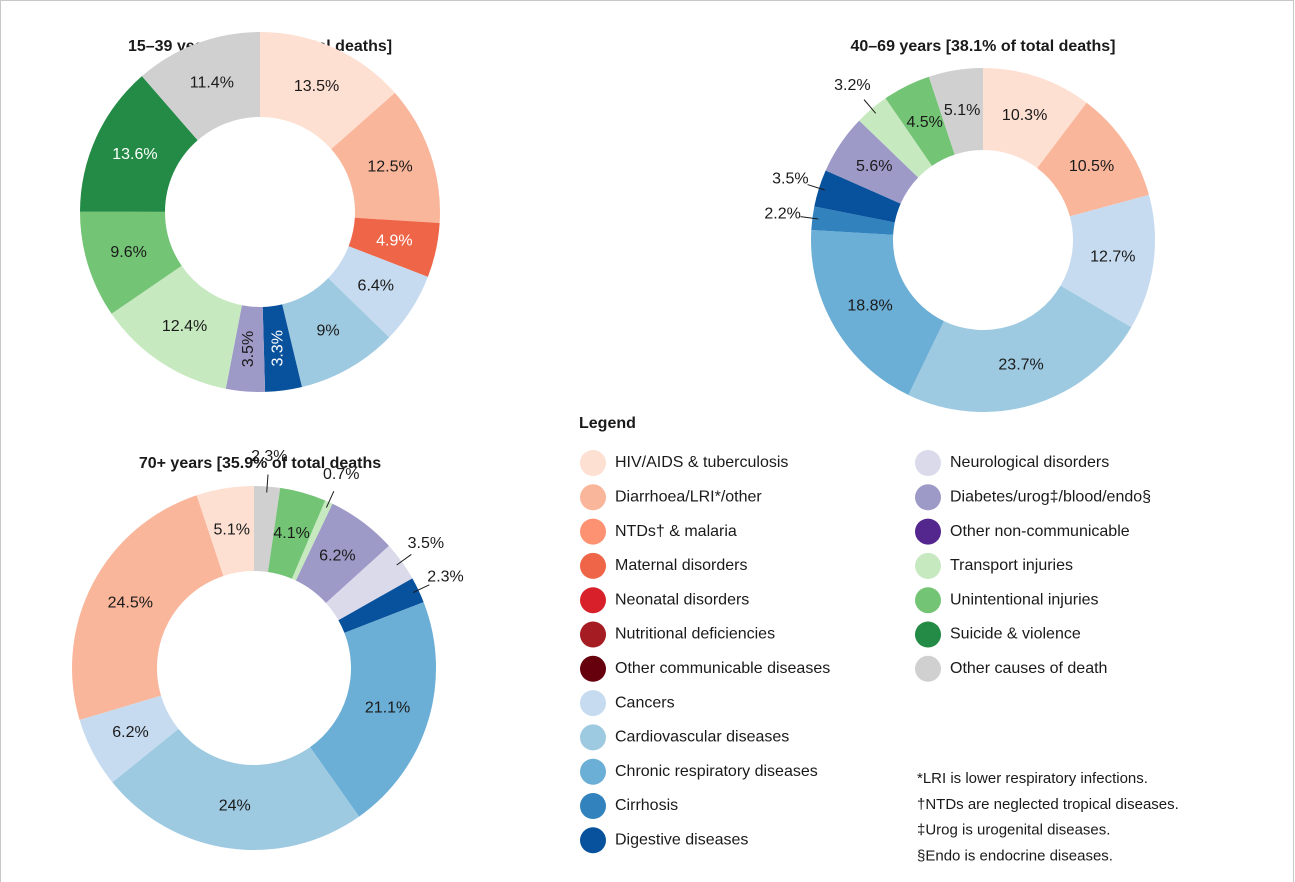 This screenshot has height=882, width=1295. What do you see at coordinates (1011, 565) in the screenshot?
I see `legend-label: Transport injuries` at bounding box center [1011, 565].